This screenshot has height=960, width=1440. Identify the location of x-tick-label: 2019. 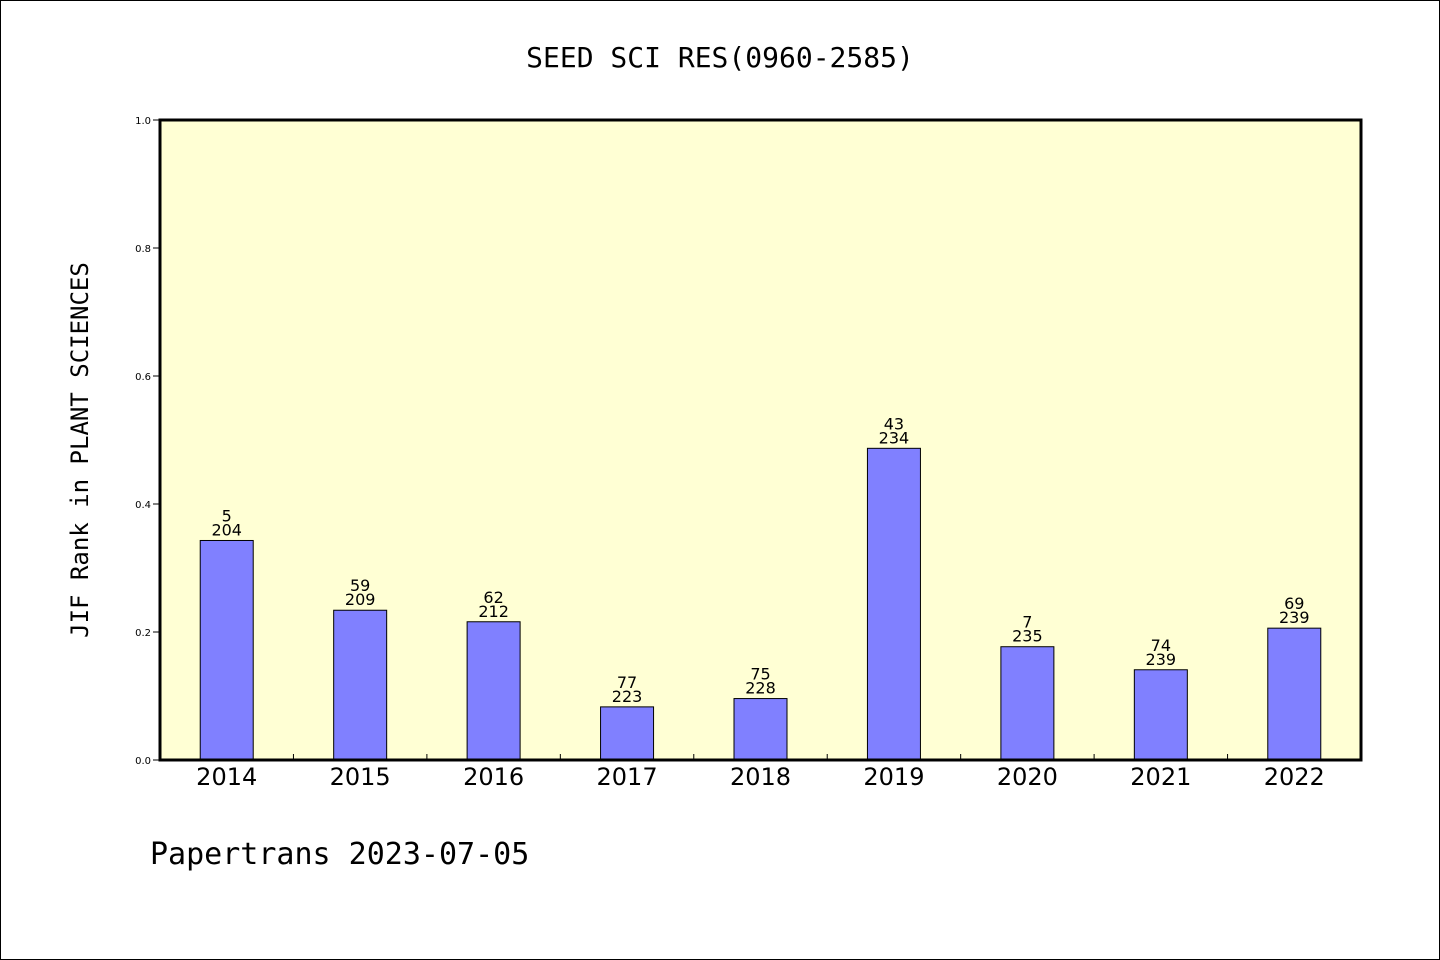
(893, 777).